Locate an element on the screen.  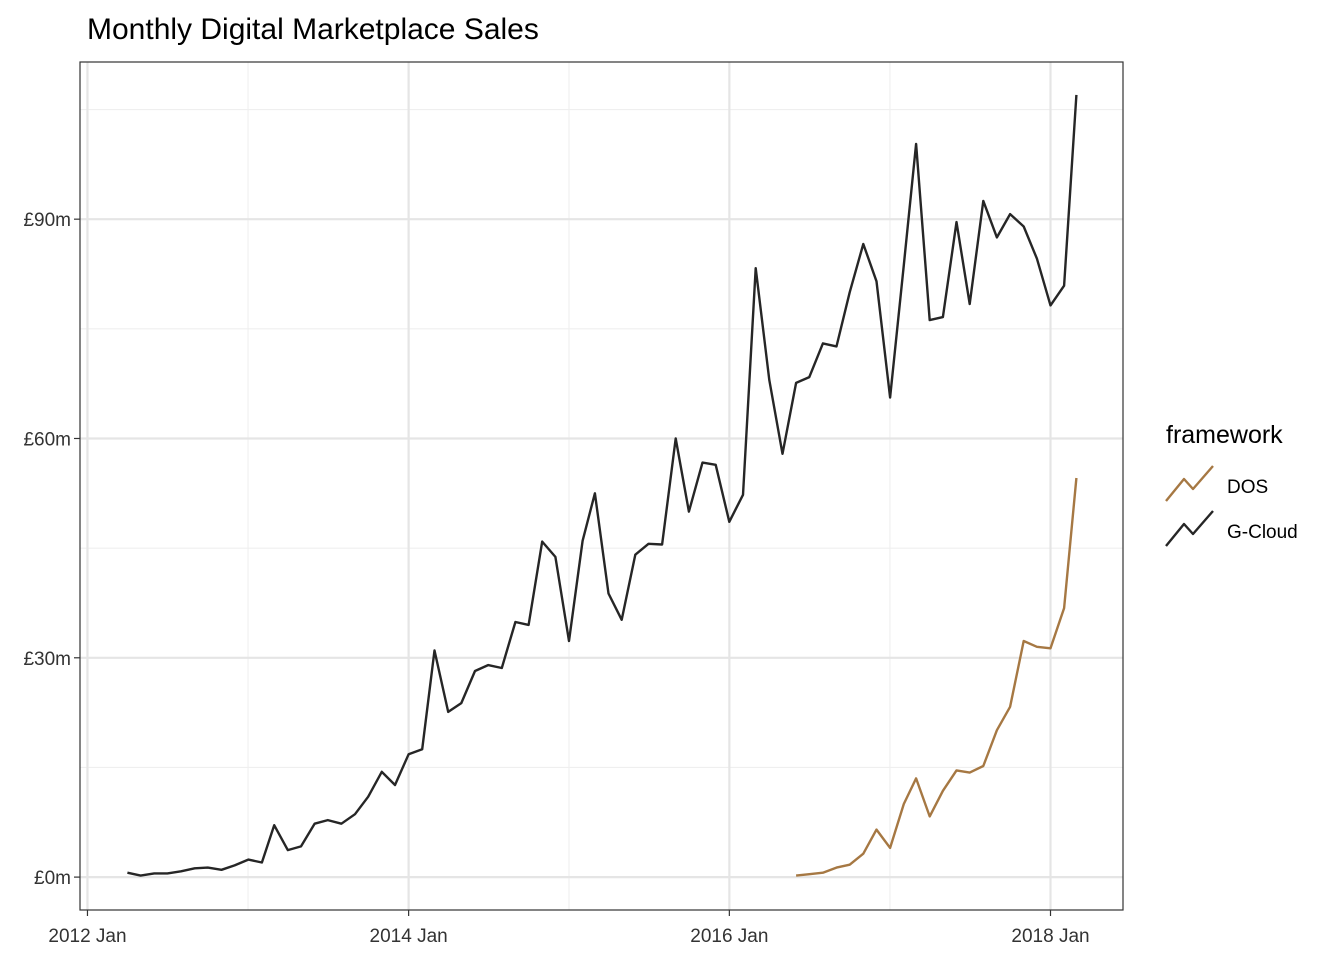
legend-item-g-cloud: G-Cloud is located at coordinates (1231, 528).